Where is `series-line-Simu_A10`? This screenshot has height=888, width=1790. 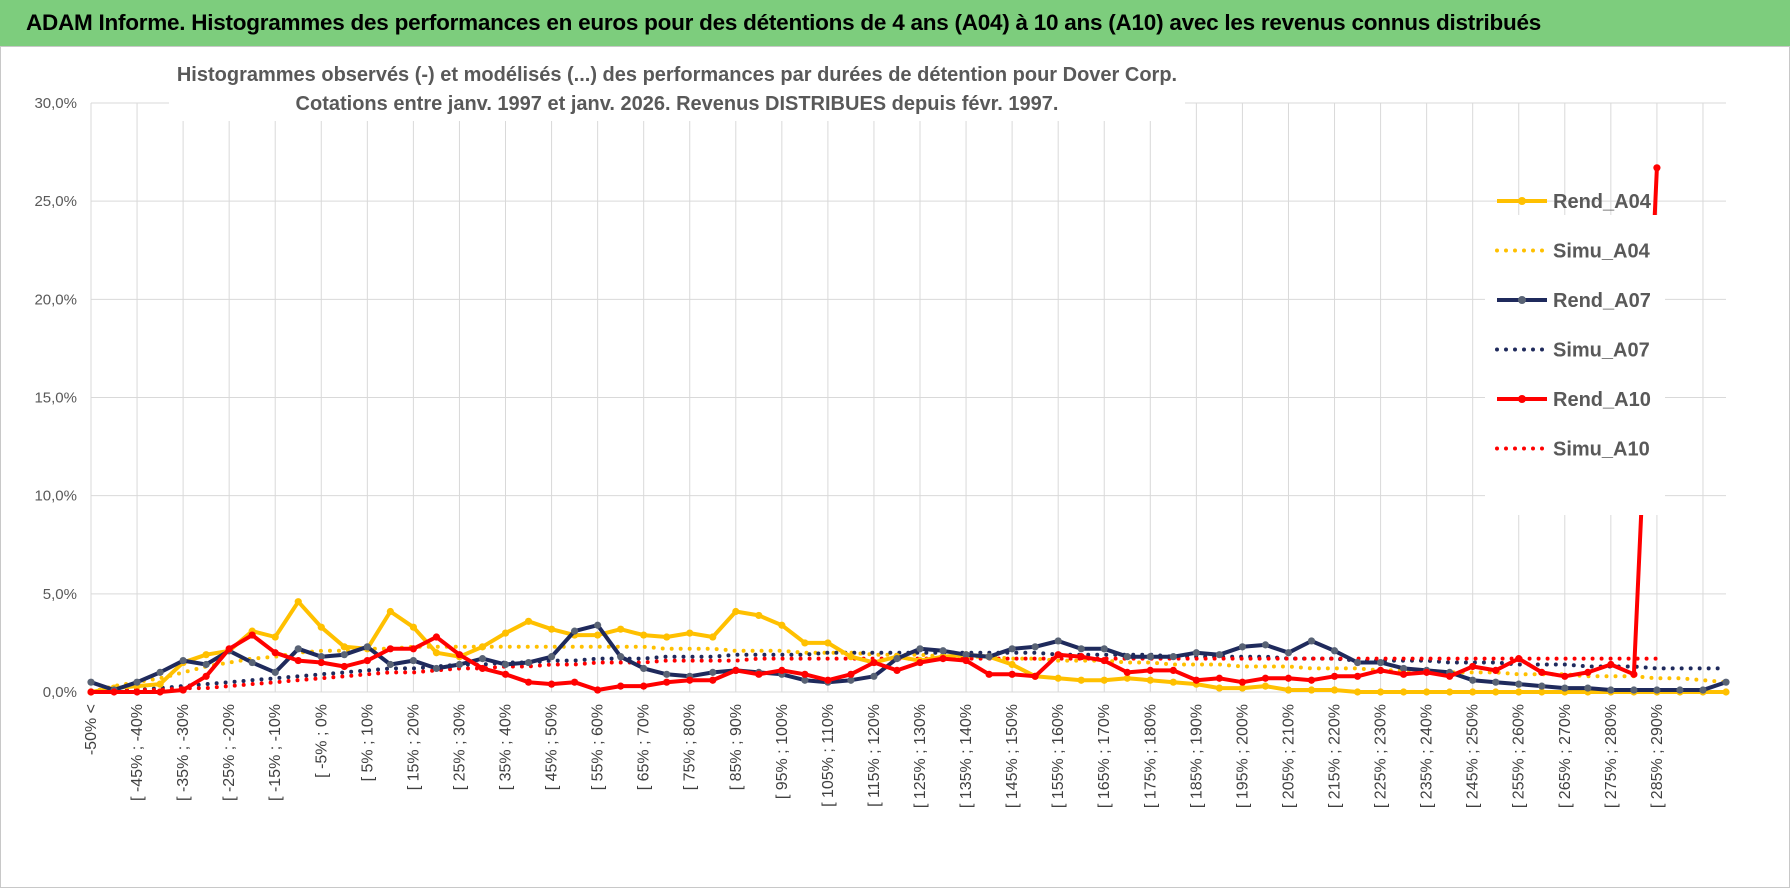
series-line-Simu_A10 is located at coordinates (874, 675).